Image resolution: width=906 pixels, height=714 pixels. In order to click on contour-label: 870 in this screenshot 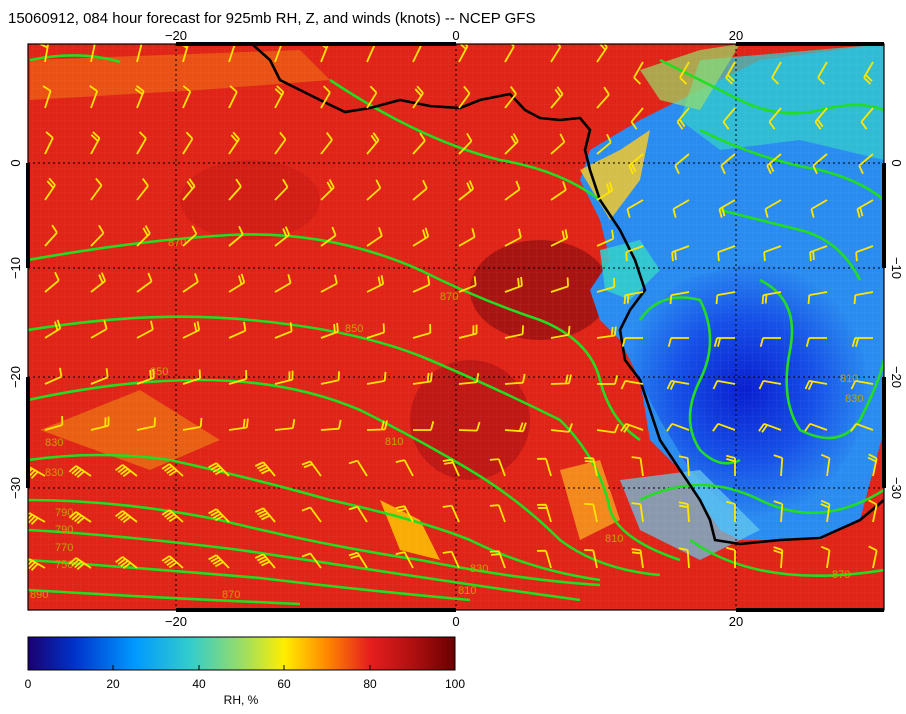, I will do `click(231, 595)`.